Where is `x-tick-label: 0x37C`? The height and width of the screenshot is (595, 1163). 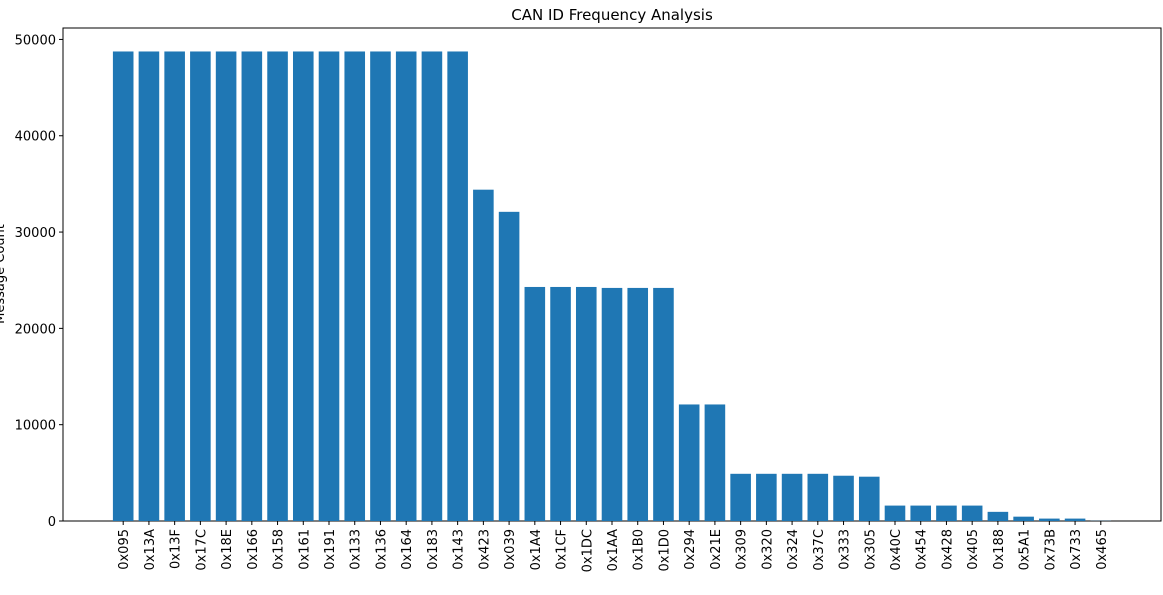
x-tick-label: 0x37C is located at coordinates (819, 550).